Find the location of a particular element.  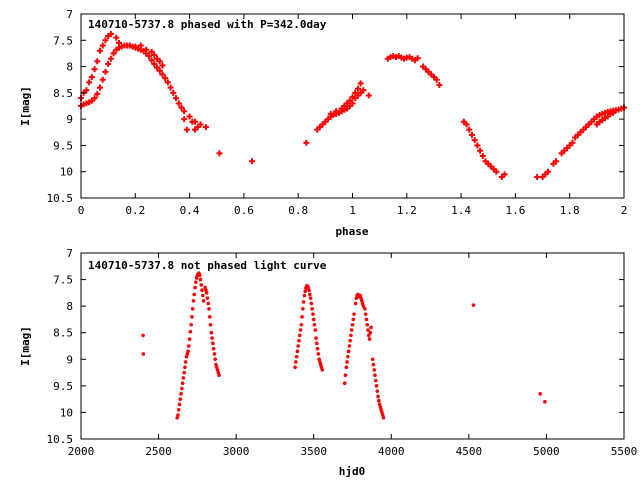

phased-ytick-label: 7.5 is located at coordinates (63, 40).